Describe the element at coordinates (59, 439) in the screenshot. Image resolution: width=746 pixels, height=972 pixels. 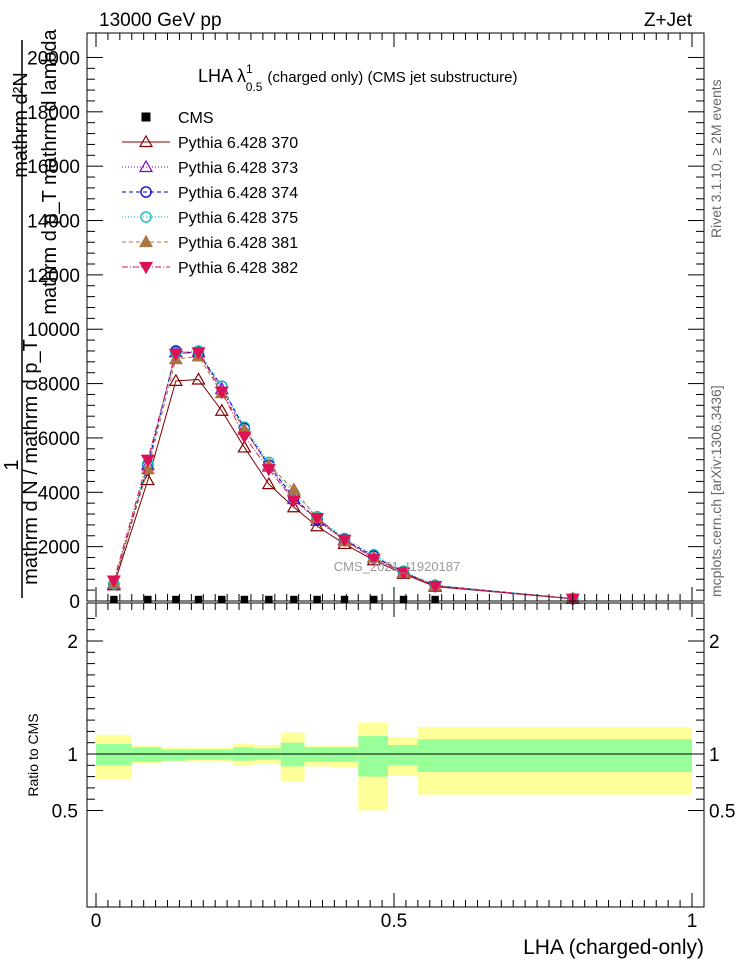
I see `main-ytick-label: 6000` at that location.